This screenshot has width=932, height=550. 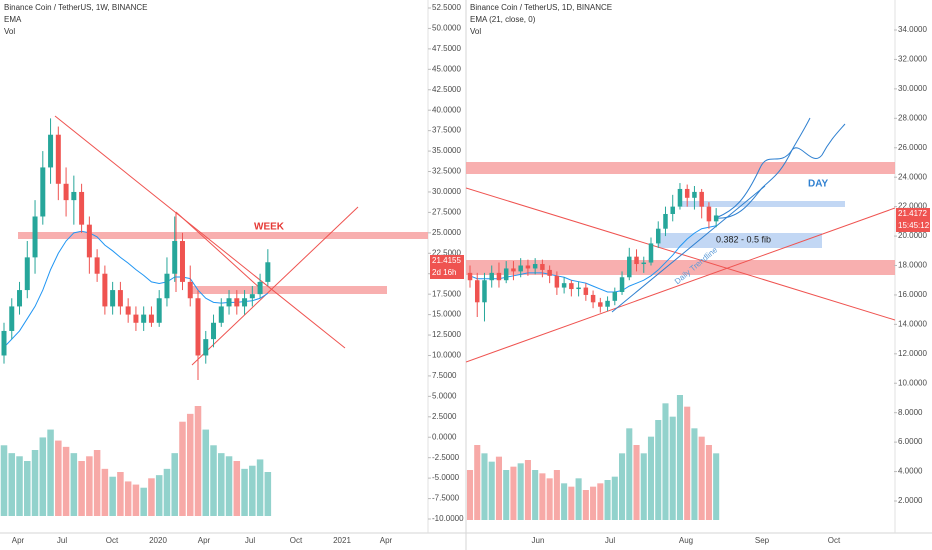 What do you see at coordinates (446, 252) in the screenshot?
I see `y-tick-label: 22.5000` at bounding box center [446, 252].